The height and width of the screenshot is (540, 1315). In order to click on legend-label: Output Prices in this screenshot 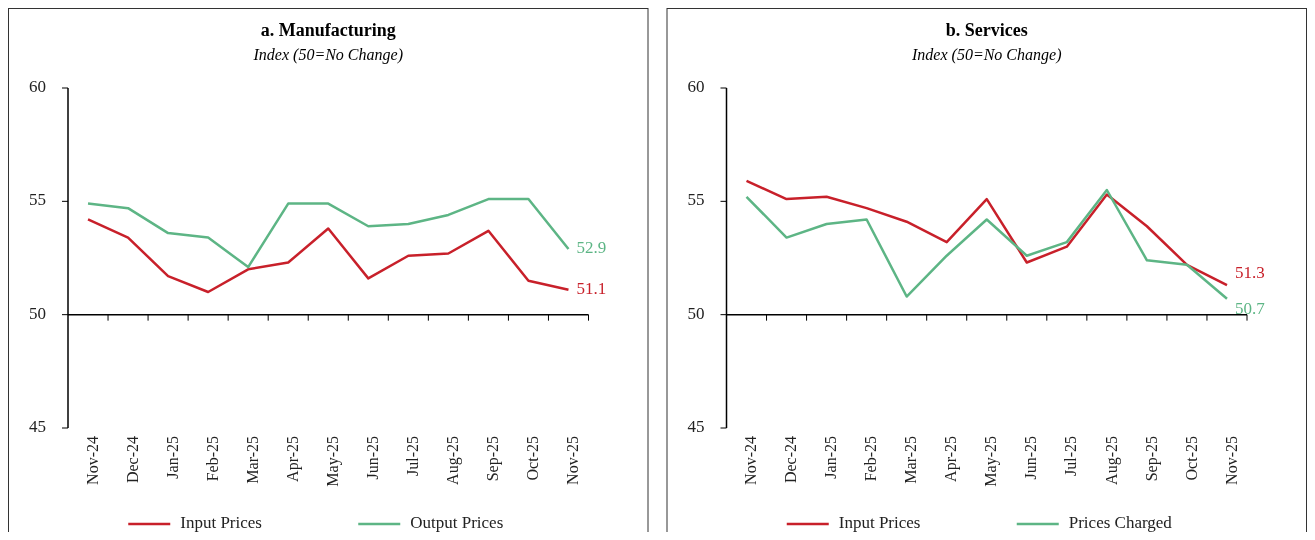, I will do `click(457, 522)`.